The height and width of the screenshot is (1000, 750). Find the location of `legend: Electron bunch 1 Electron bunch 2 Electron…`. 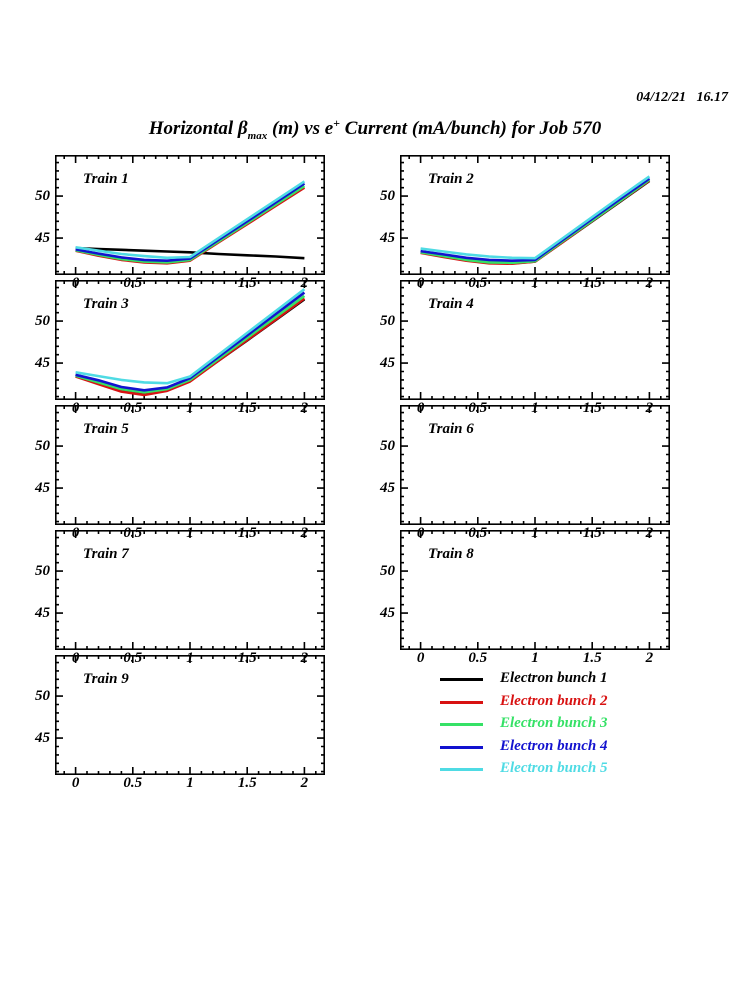

legend: Electron bunch 1 Electron bunch 2 Electron… is located at coordinates (535, 735).